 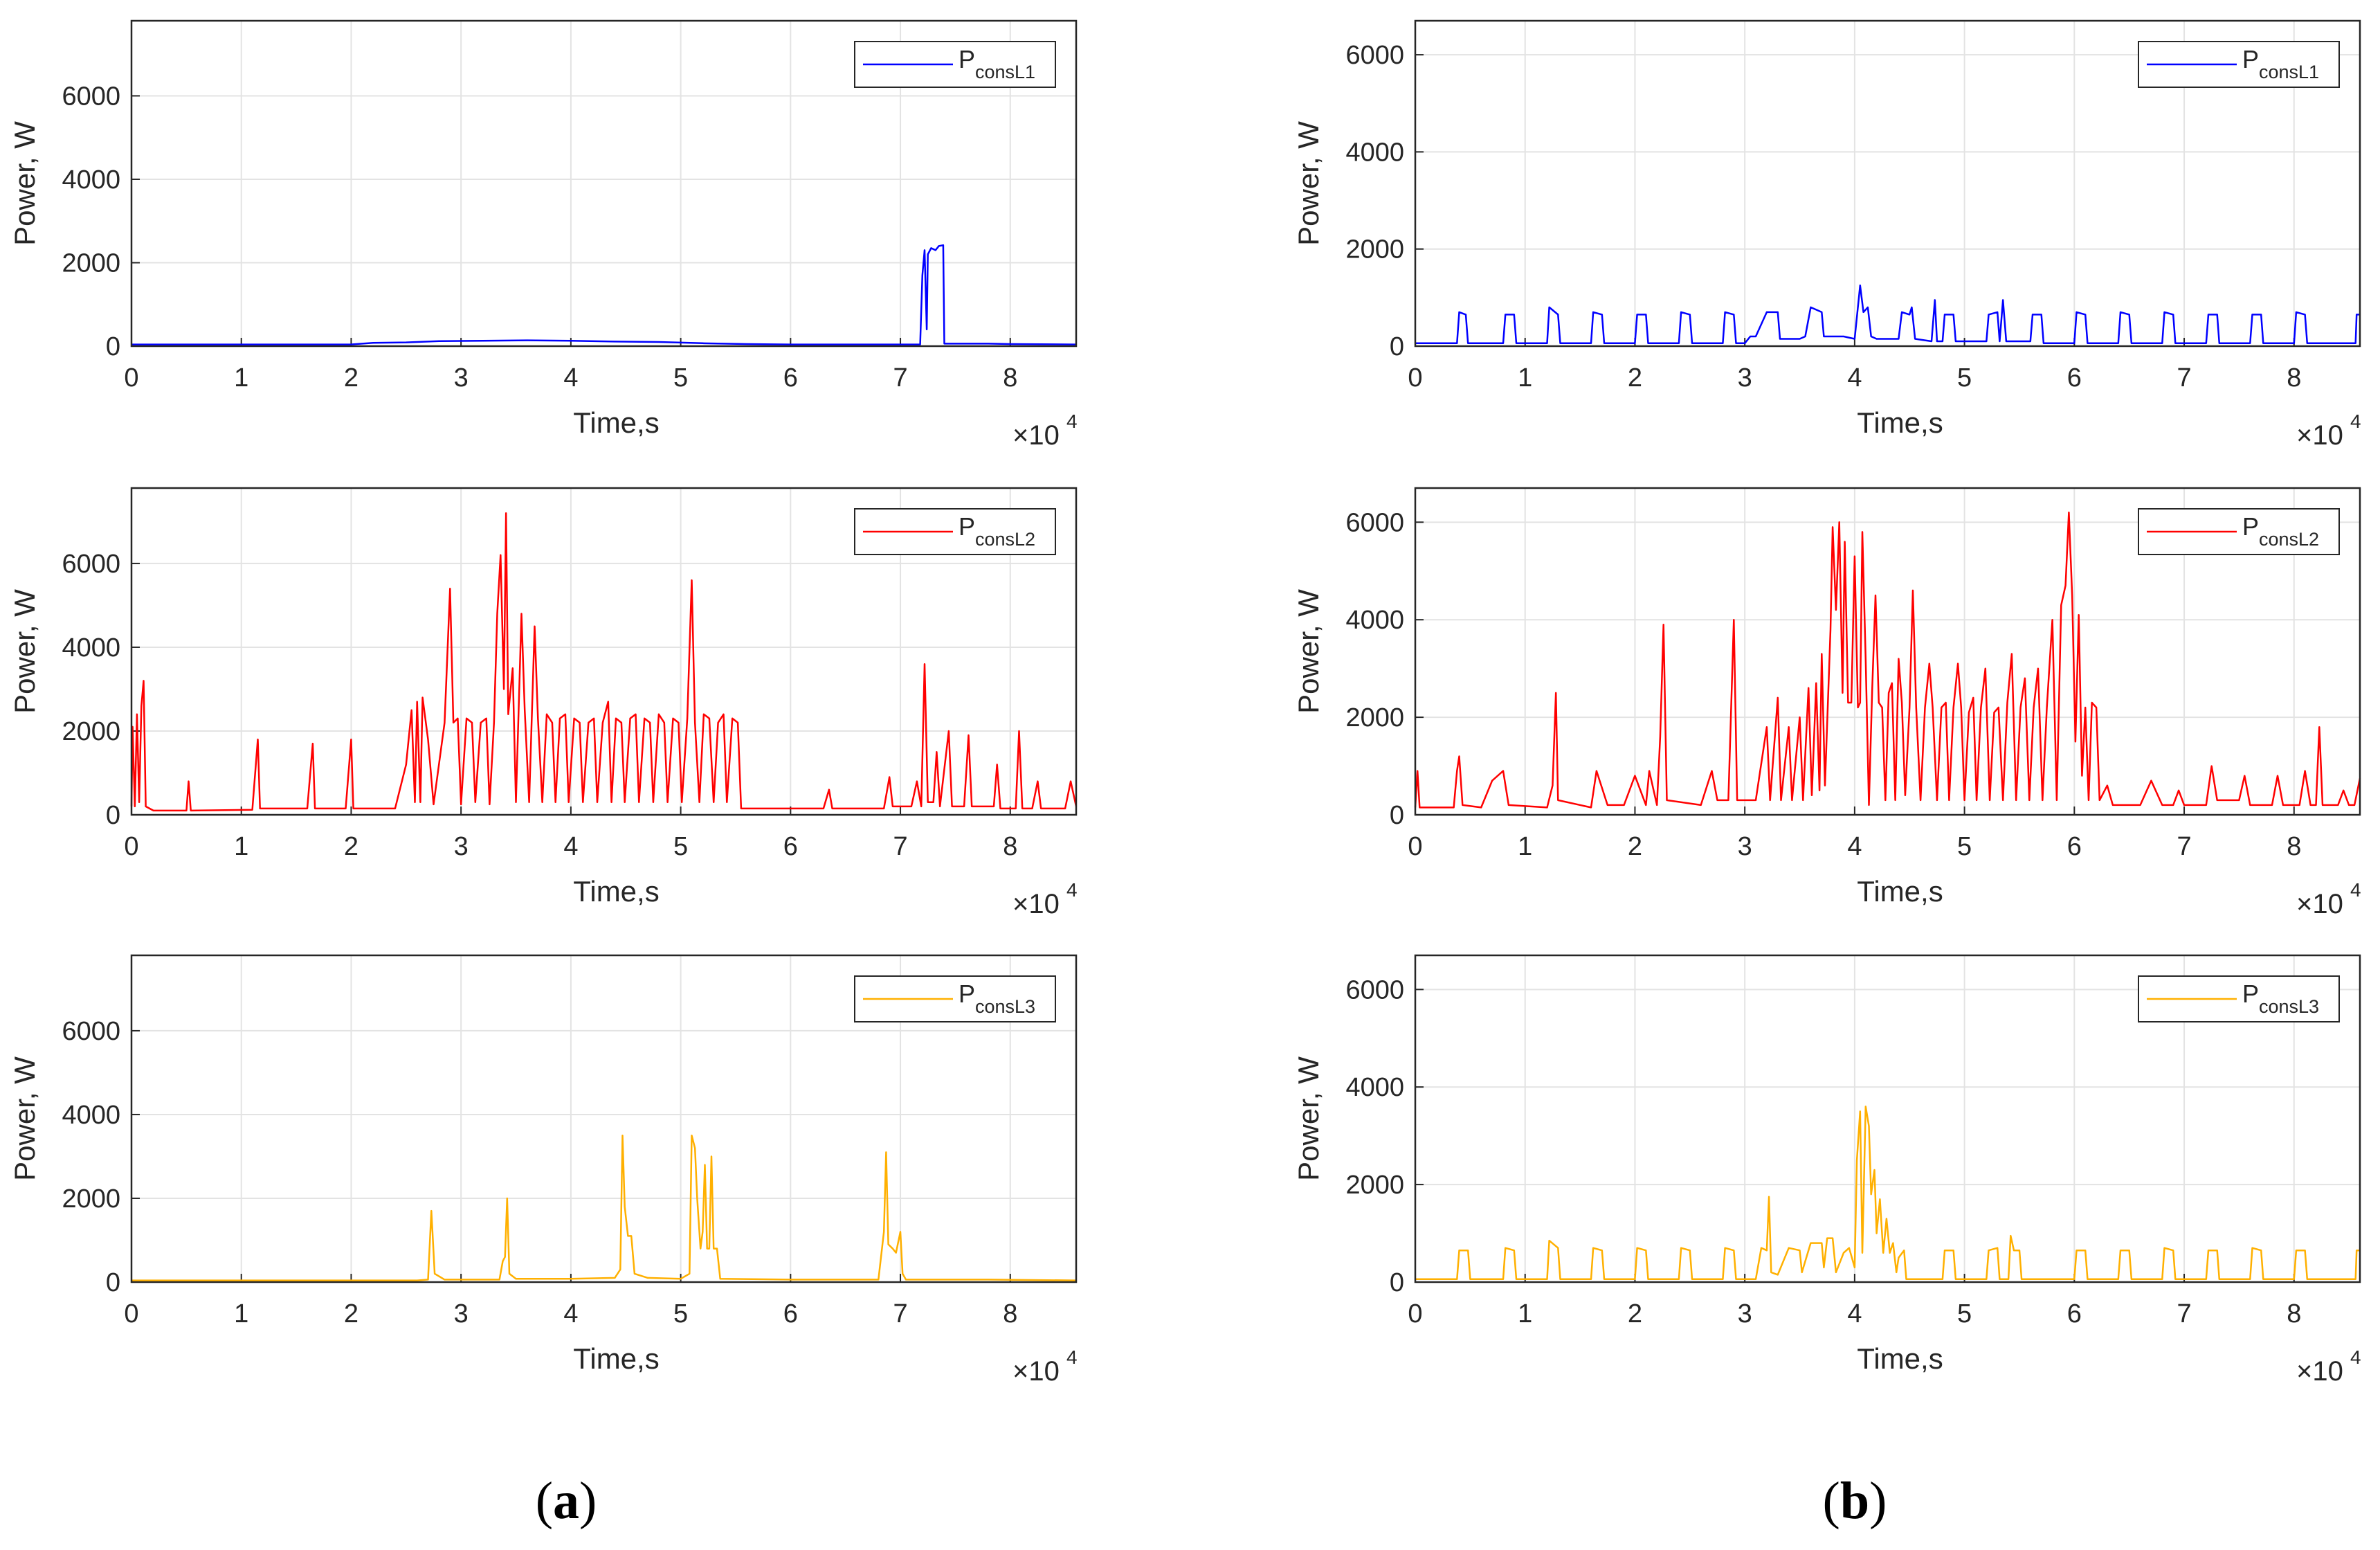 I want to click on caption-a-letter: a, so click(x=566, y=1501).